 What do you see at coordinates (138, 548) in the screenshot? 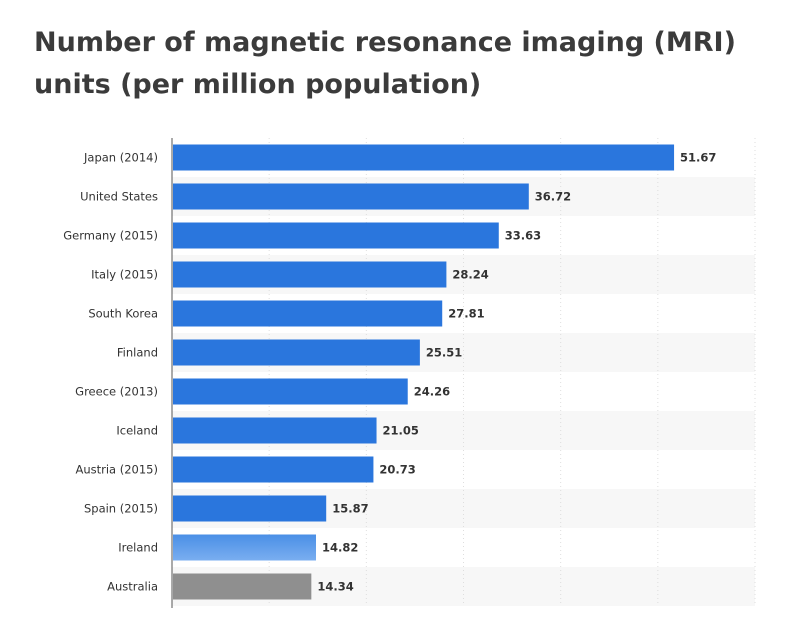
I see `category-label: Ireland` at bounding box center [138, 548].